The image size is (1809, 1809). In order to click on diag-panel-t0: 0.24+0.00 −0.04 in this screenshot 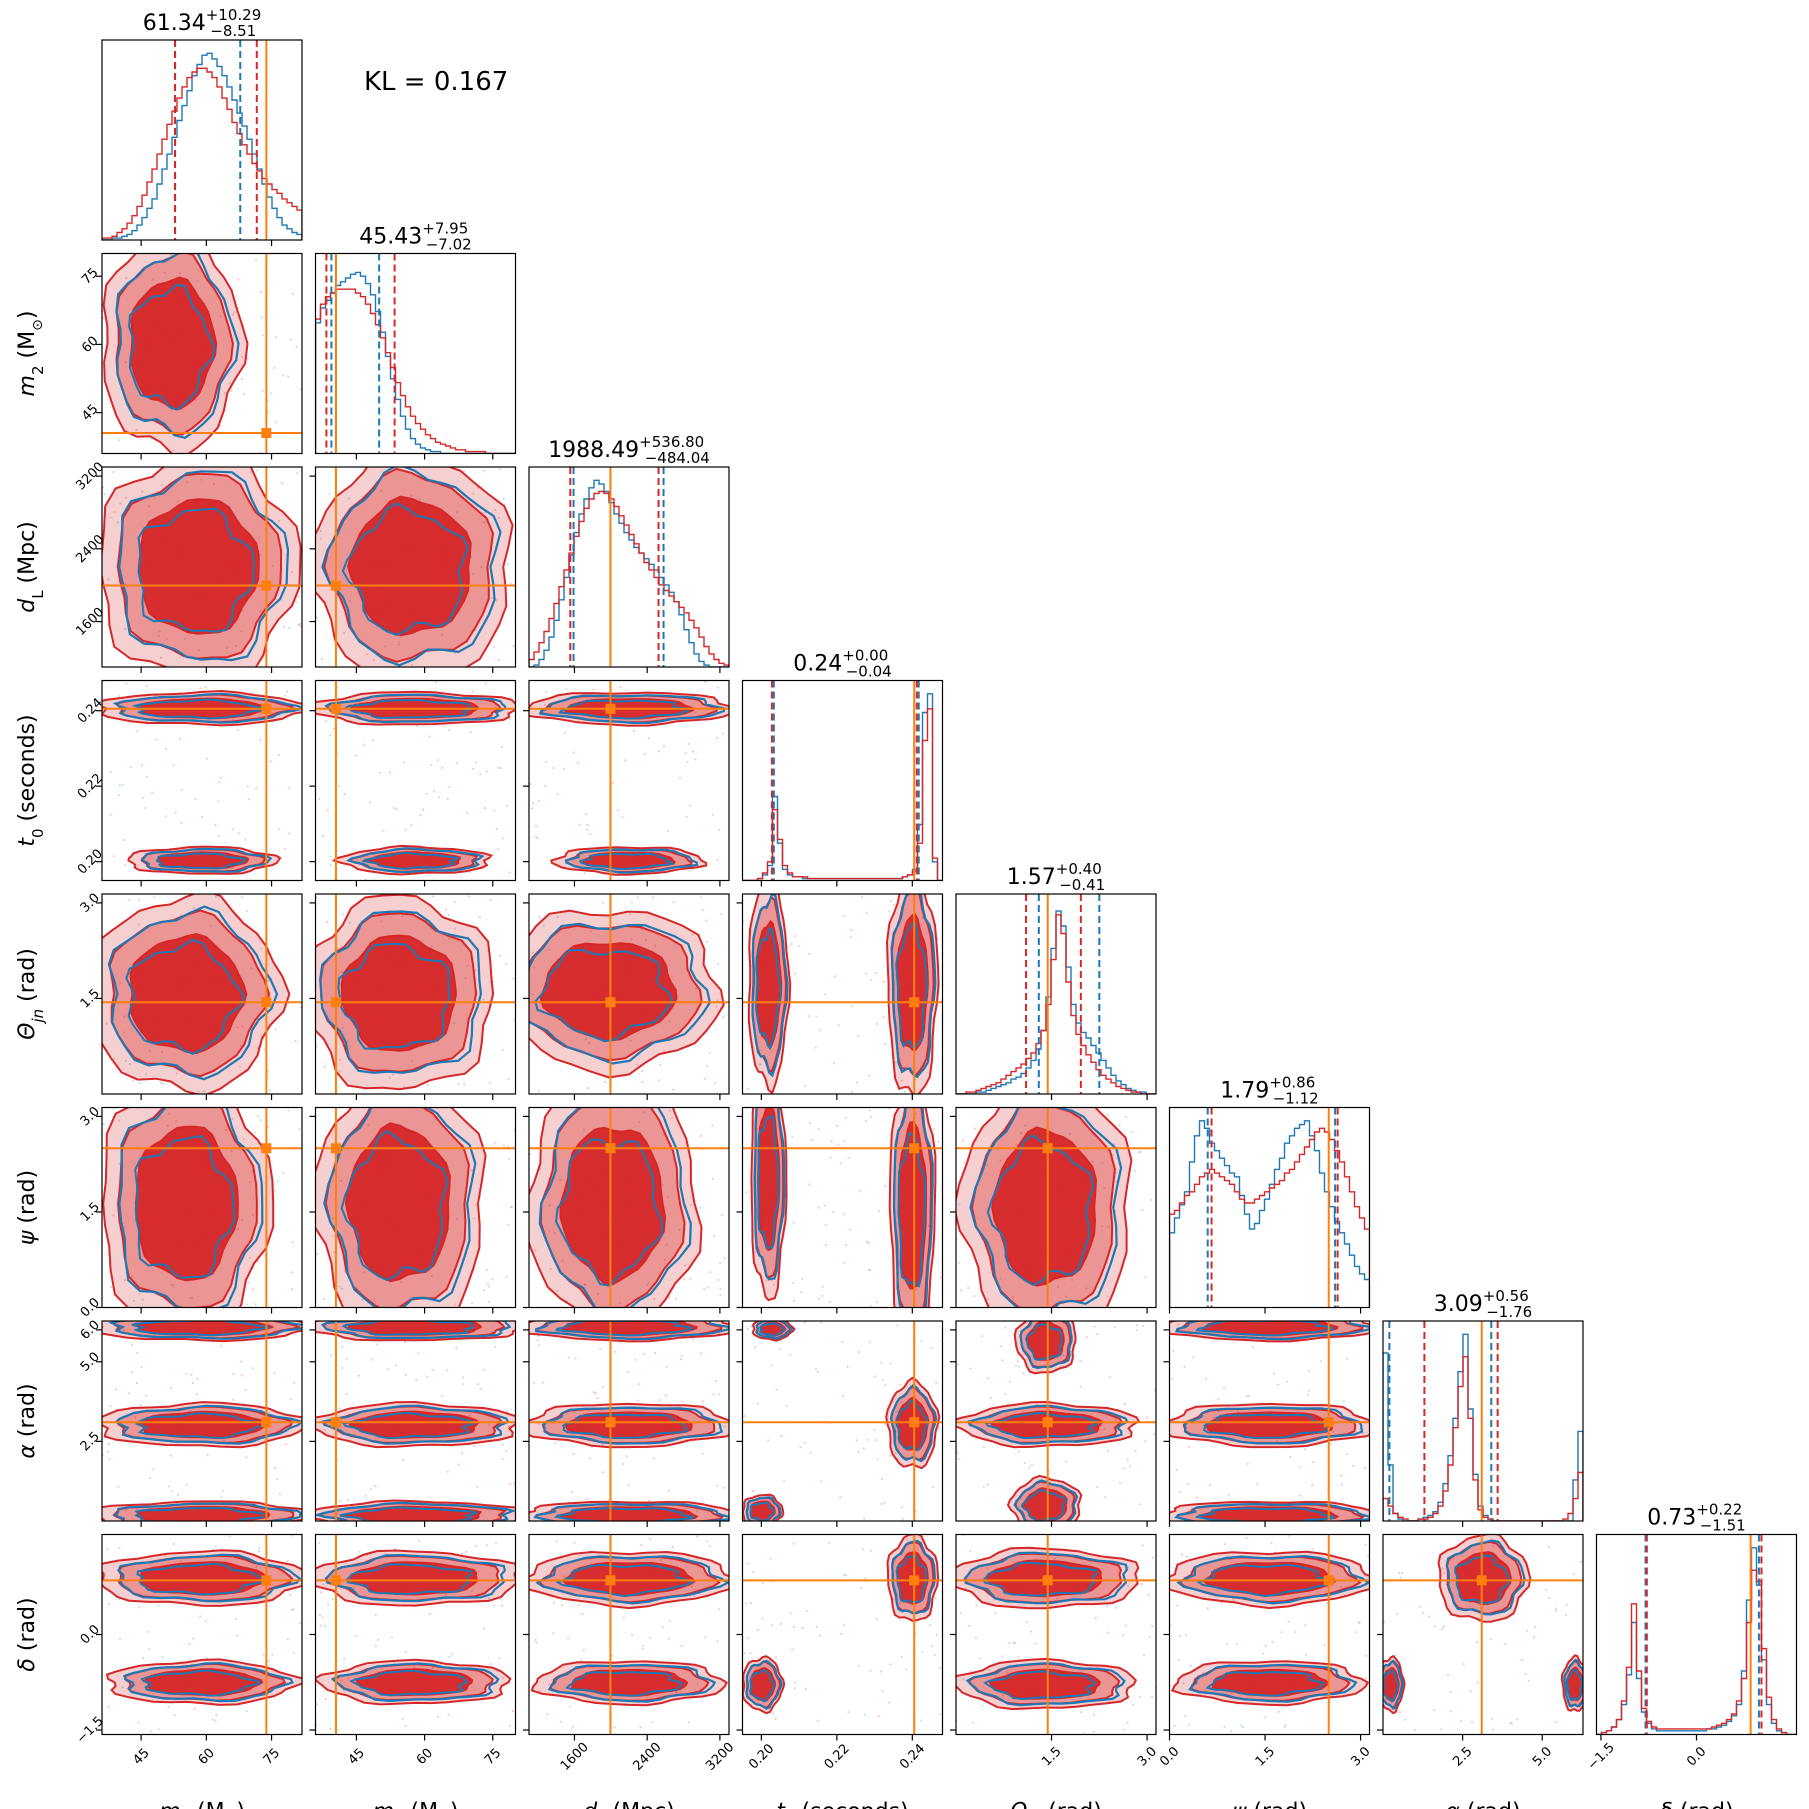, I will do `click(842, 767)`.